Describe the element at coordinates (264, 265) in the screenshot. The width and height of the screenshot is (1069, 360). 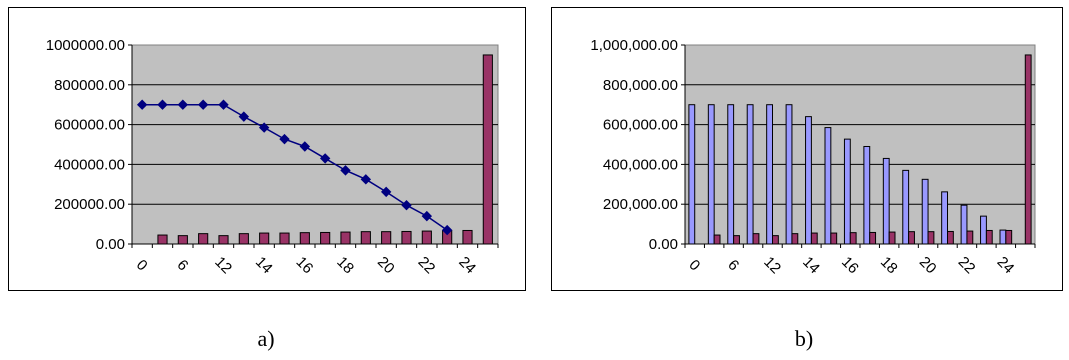
I see `chart-a-x-tick-label: 14` at that location.